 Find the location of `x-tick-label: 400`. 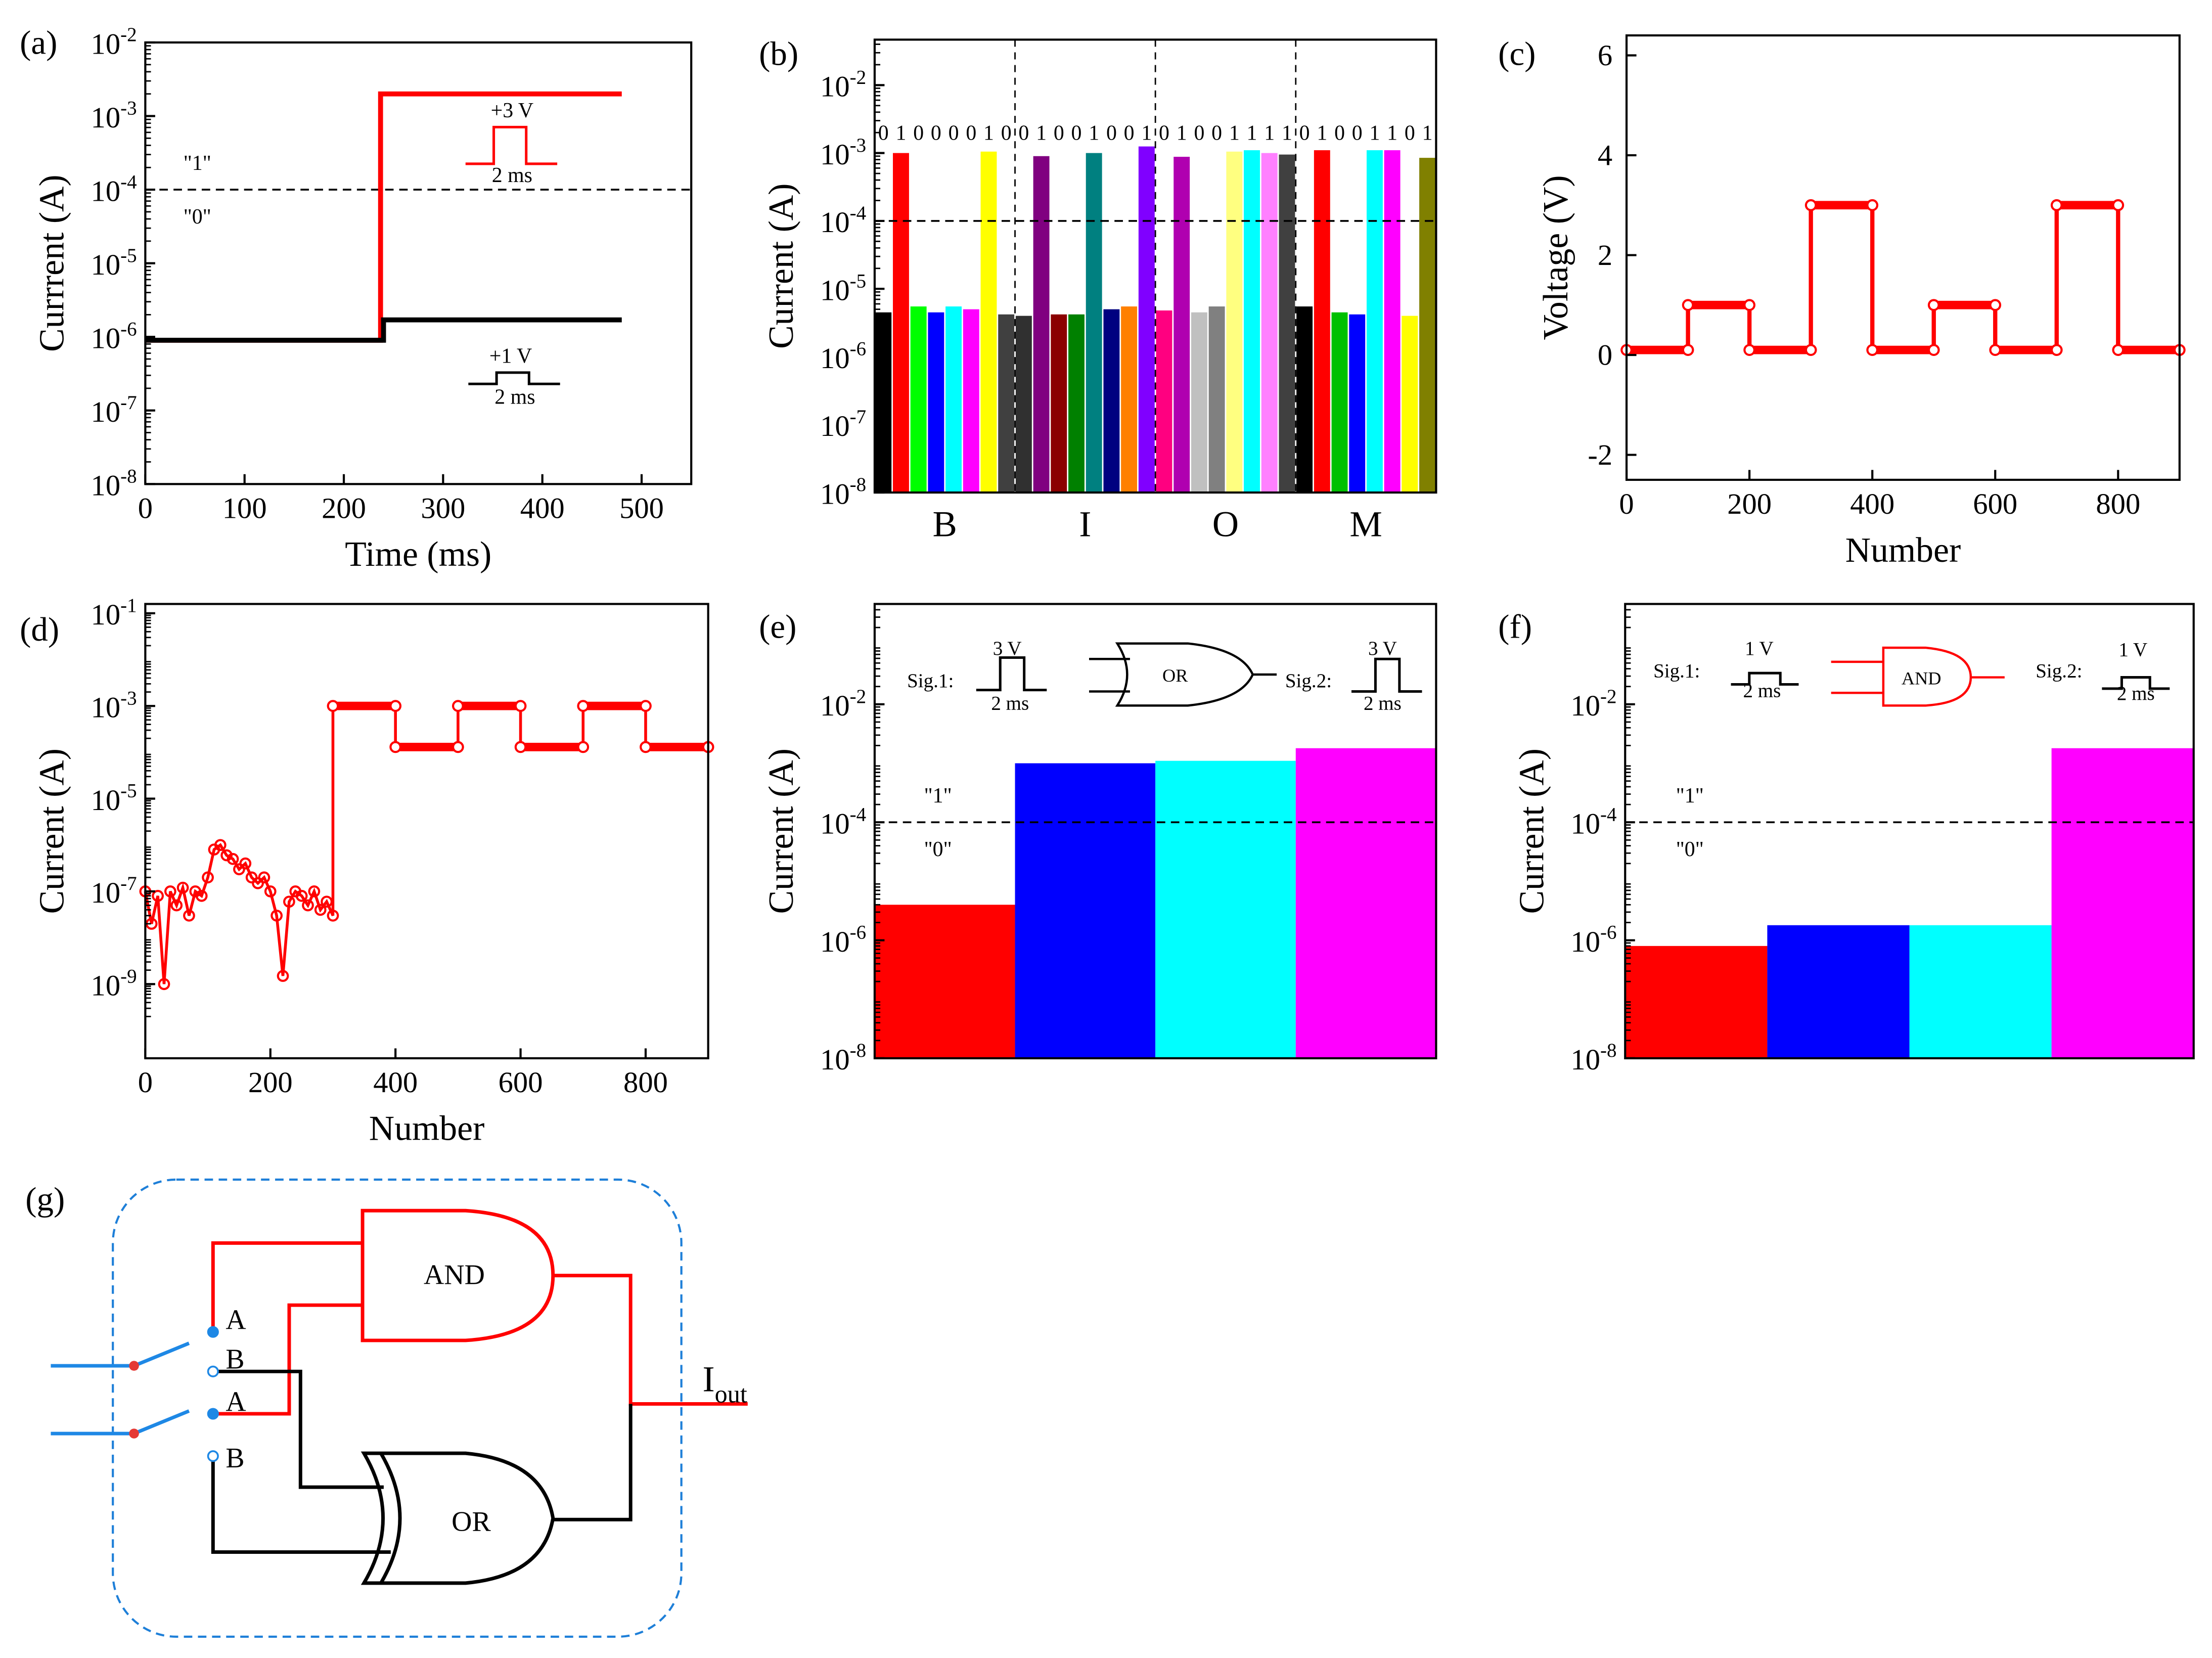

x-tick-label: 400 is located at coordinates (543, 508).